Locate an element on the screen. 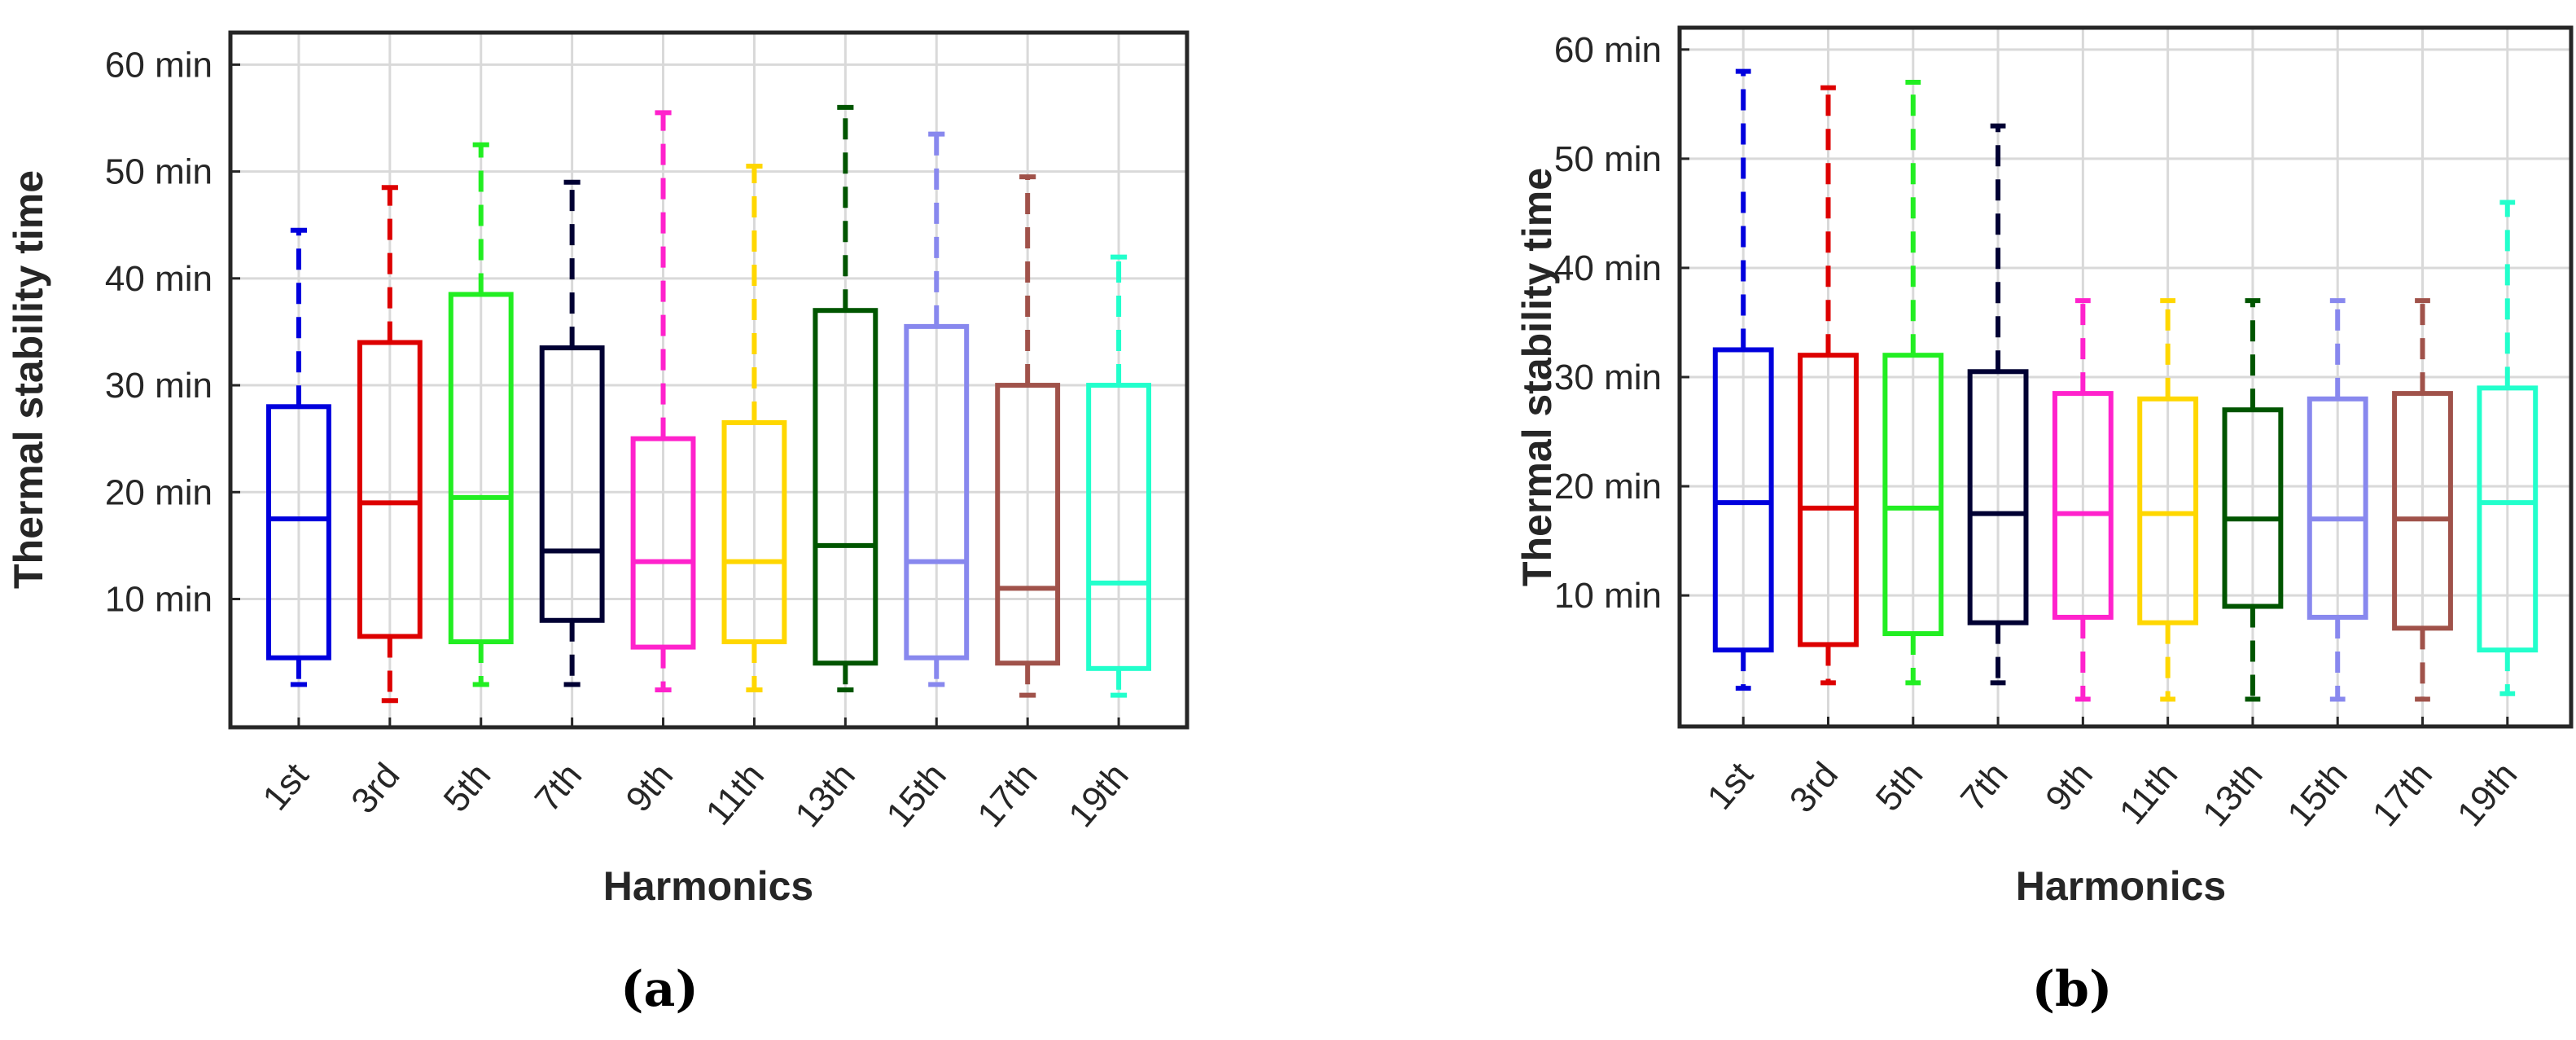 The width and height of the screenshot is (2576, 1040). panel-caption: (b) is located at coordinates (2072, 990).